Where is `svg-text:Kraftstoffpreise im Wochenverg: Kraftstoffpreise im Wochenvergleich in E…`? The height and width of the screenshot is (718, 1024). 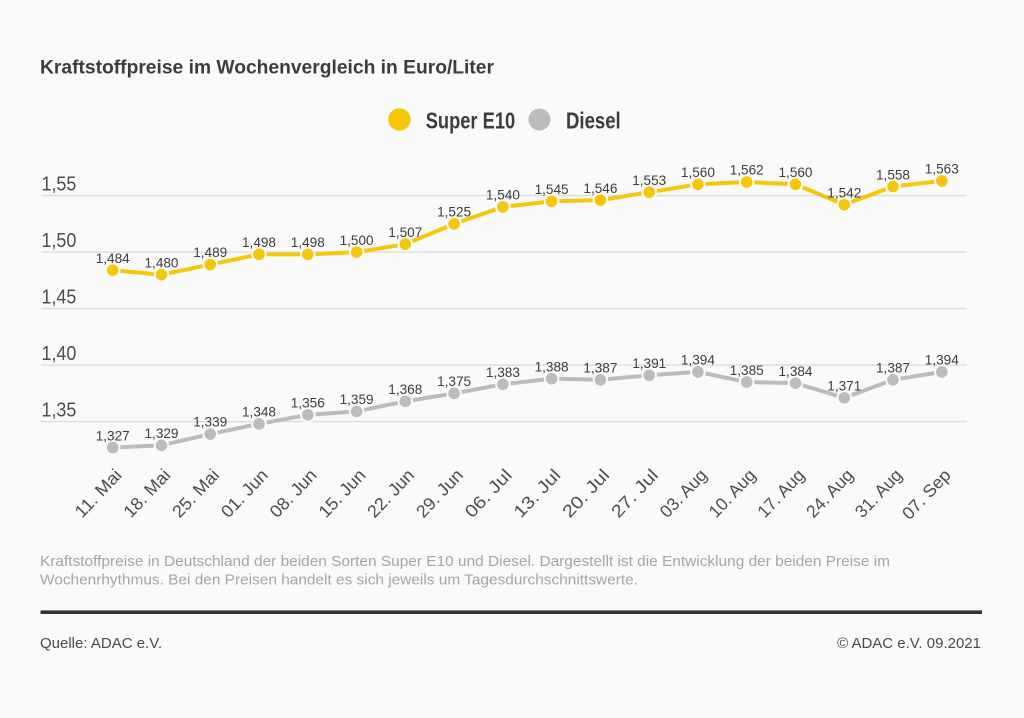
svg-text:Kraftstoffpreise im Wochenverg: Kraftstoffpreise im Wochenvergleich in E… is located at coordinates (267, 68).